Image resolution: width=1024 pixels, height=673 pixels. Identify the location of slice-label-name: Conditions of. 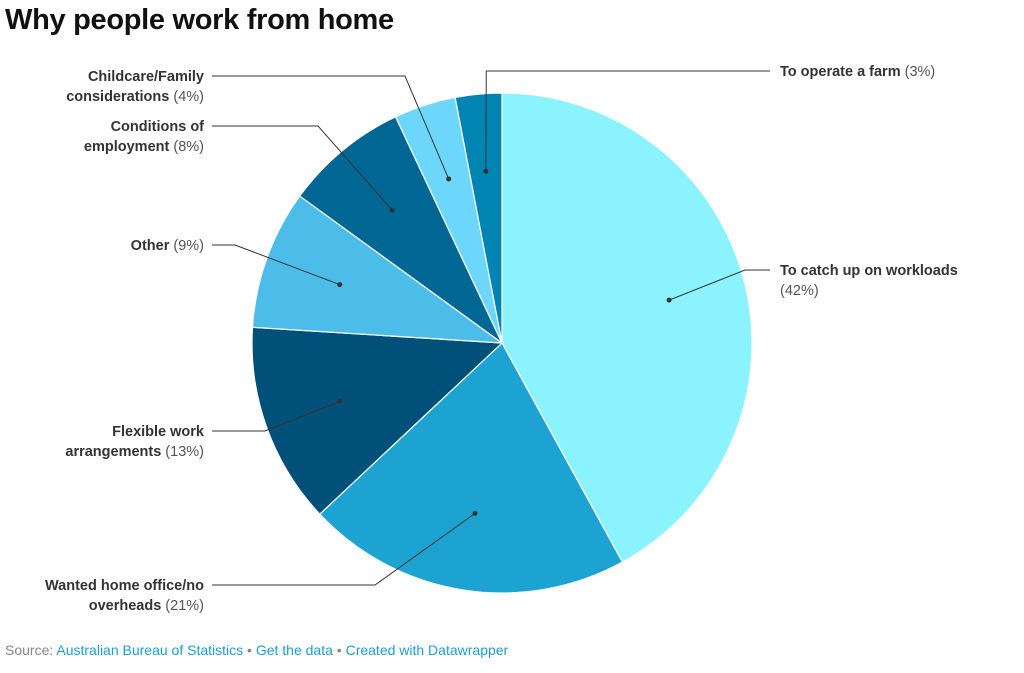
(158, 127).